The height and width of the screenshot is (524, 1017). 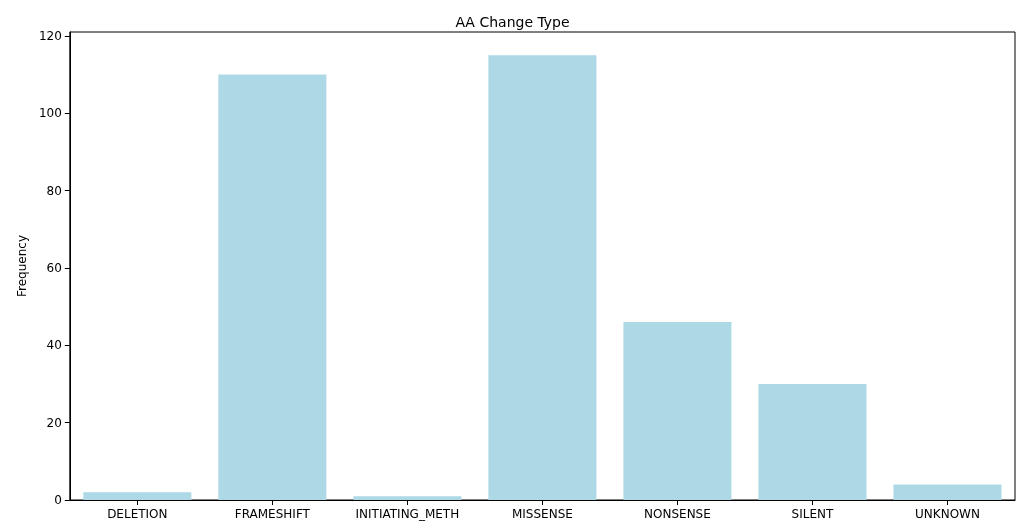 I want to click on x-tick-label: INITIATING_METH, so click(x=407, y=514).